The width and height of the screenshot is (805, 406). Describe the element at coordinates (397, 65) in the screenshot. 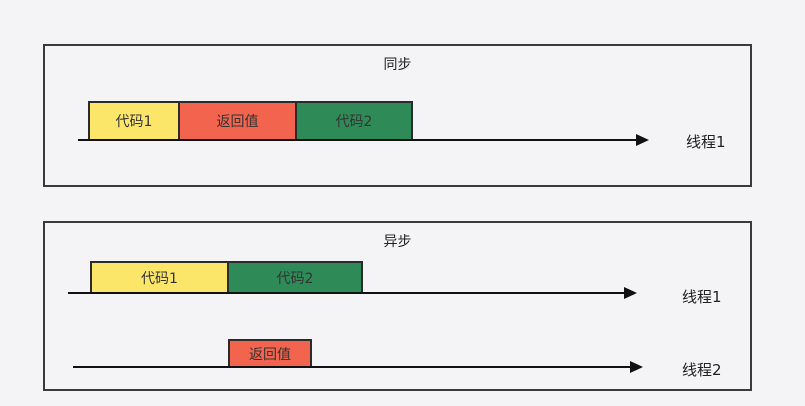

I see `sync-panel-title: 同步` at that location.